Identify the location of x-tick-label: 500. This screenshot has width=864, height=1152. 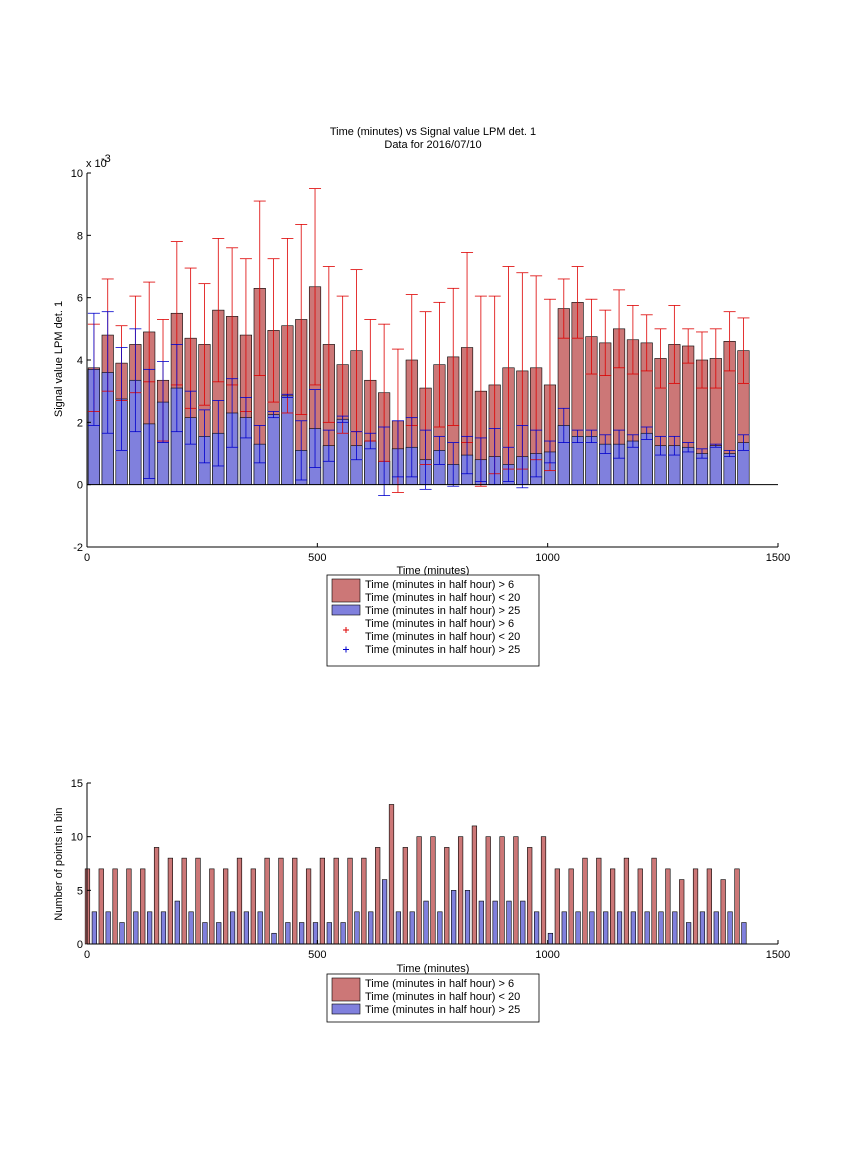
(317, 558).